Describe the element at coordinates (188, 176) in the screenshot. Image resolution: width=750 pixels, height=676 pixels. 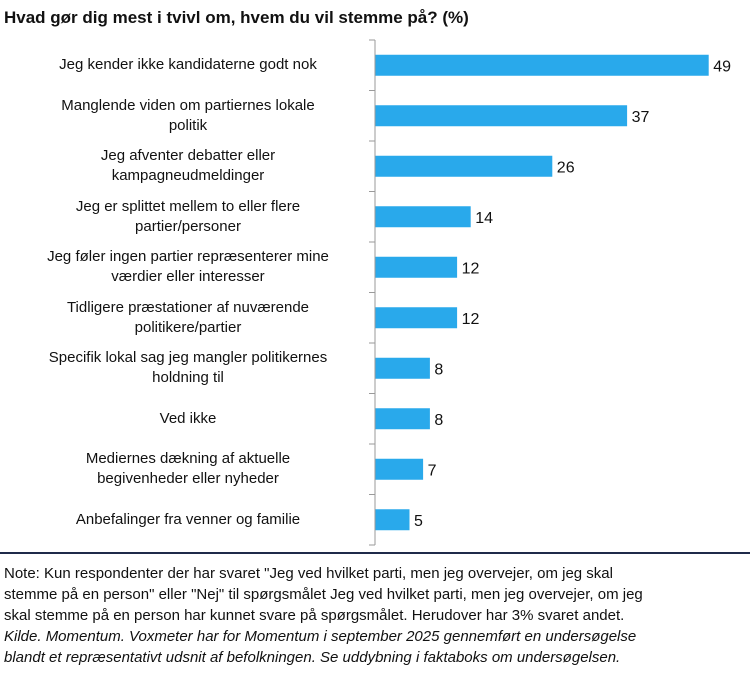
I see `category-label-line: kampagneudmeldinger` at that location.